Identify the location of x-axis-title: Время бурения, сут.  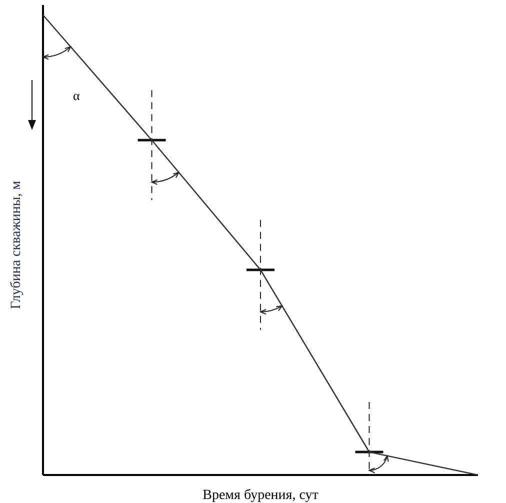
(260, 495).